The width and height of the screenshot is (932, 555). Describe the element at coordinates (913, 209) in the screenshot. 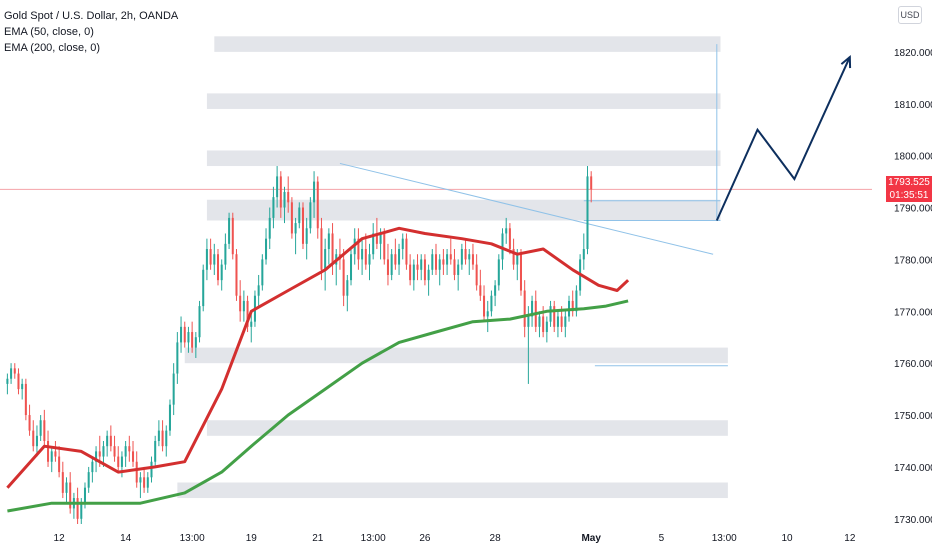

I see `price-tick-label: 1790.000` at that location.